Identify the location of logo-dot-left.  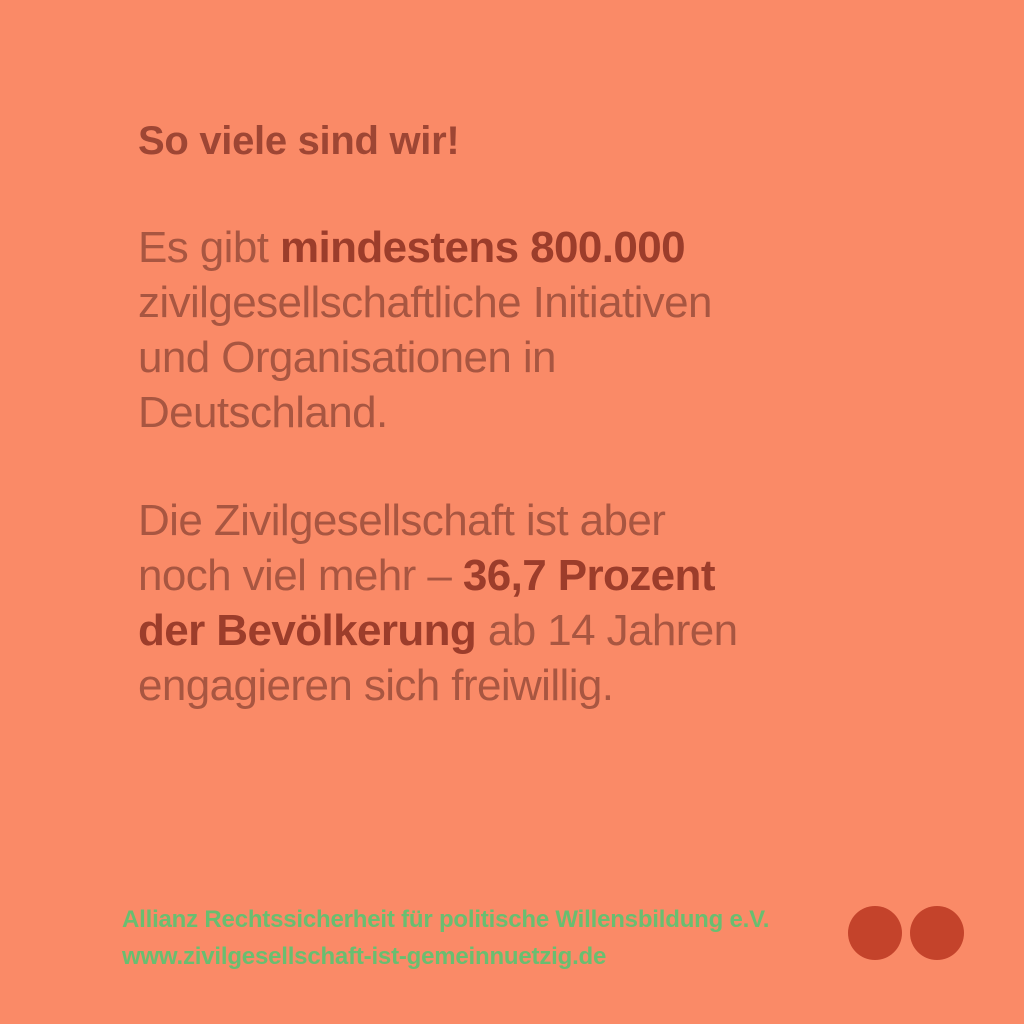
(875, 933).